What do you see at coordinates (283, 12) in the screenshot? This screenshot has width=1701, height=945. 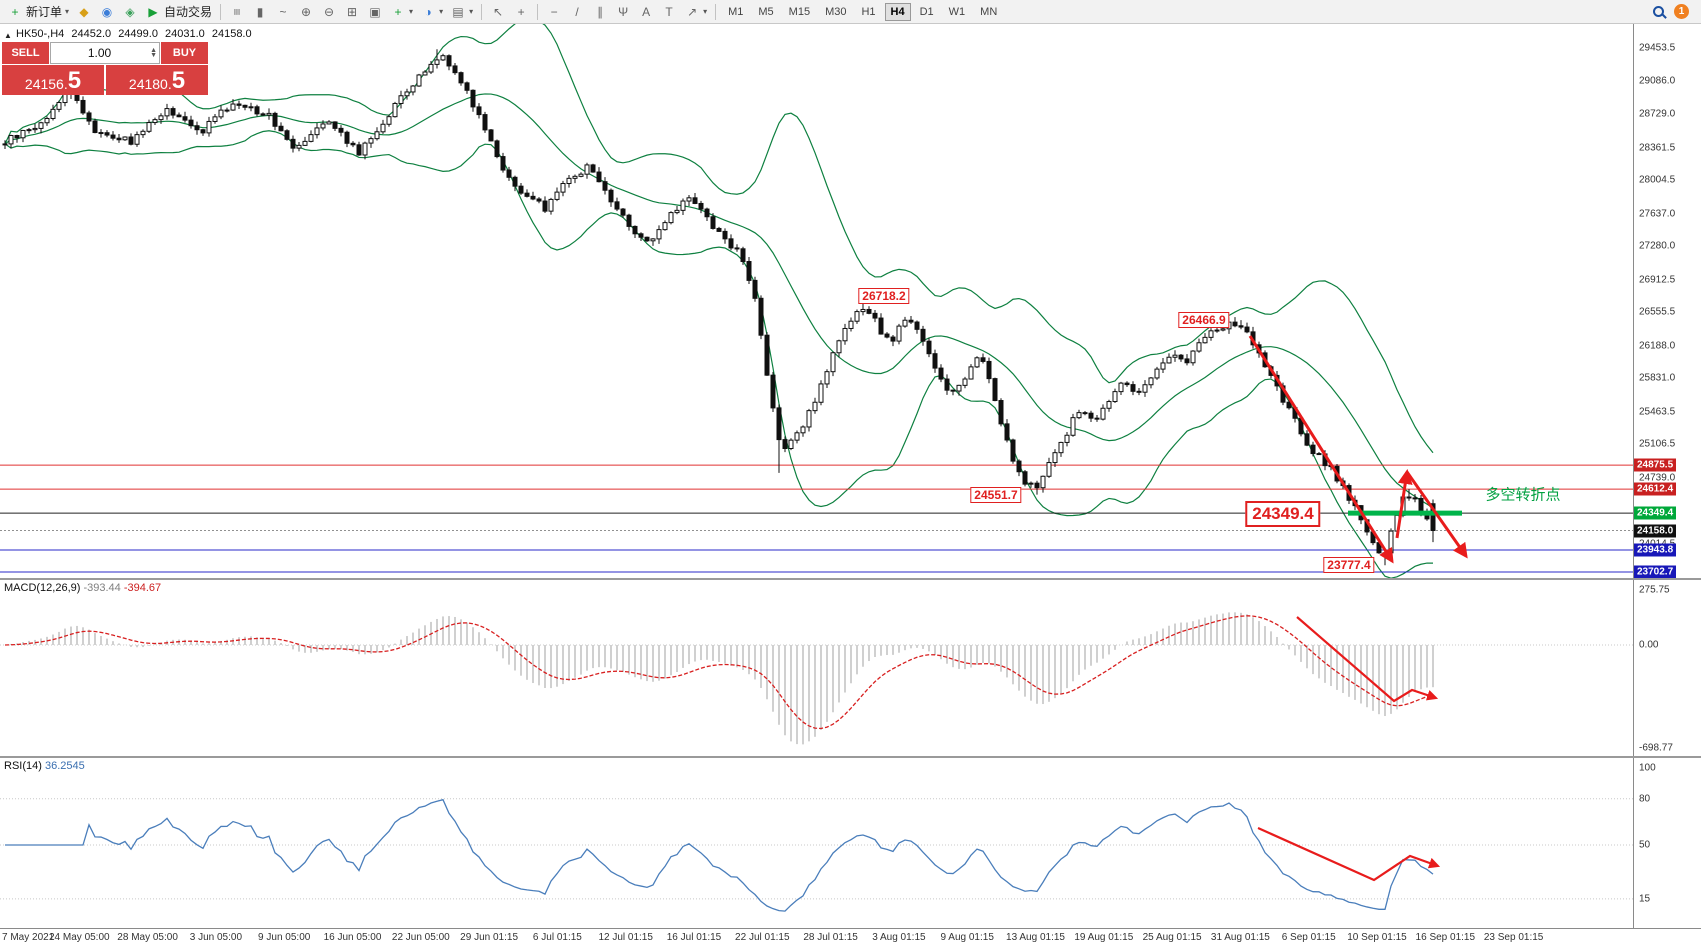 I see `line-chart-icon: ~` at bounding box center [283, 12].